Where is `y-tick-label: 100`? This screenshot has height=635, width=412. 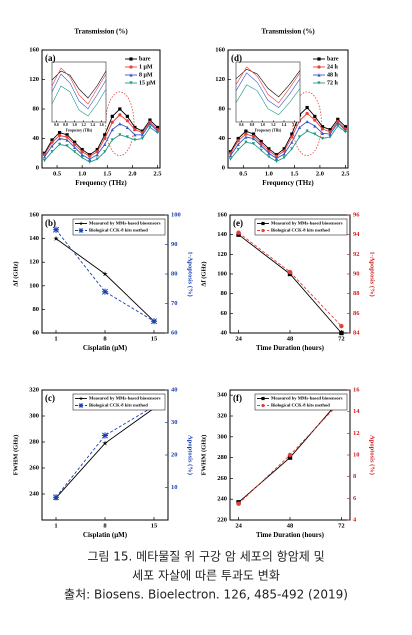 y-tick-label: 100 is located at coordinates (34, 285).